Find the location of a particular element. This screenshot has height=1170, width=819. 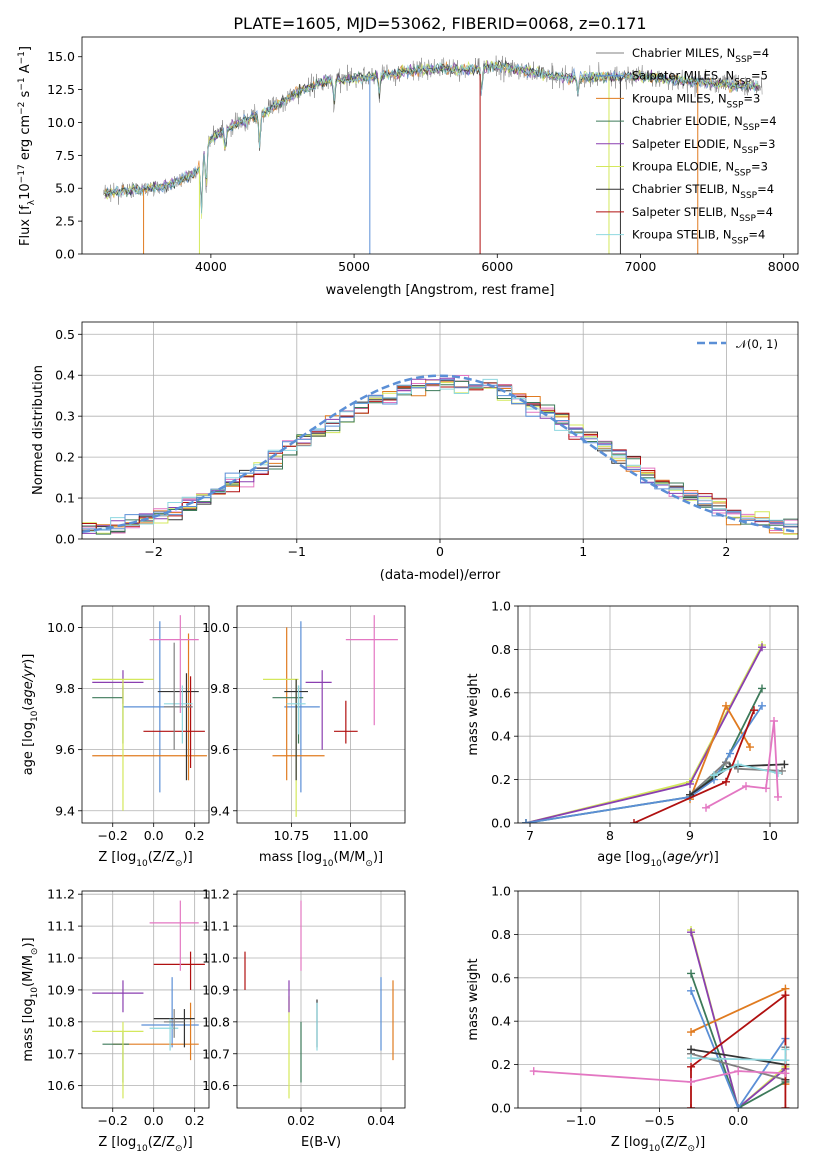

legend-entry: Salpeter STELIB, NSSP=4 is located at coordinates (702, 214).